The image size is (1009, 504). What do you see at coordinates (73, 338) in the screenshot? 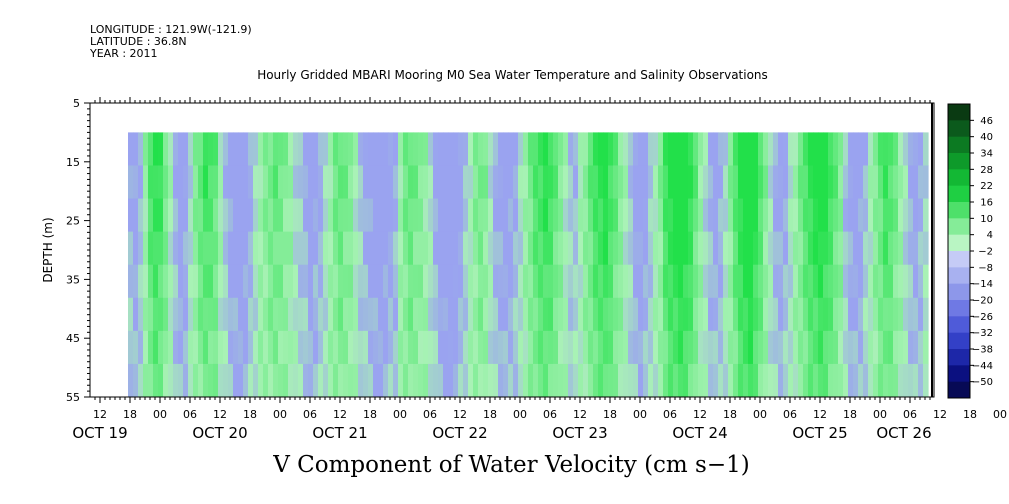
I see `y-tick-label: 45` at bounding box center [73, 338].